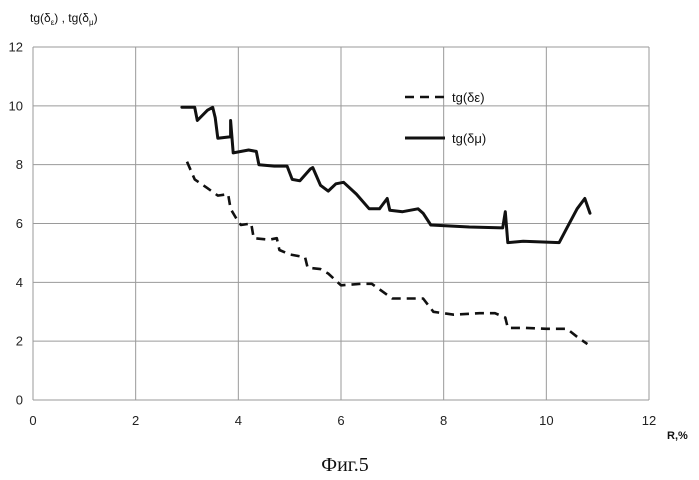 The image size is (699, 480). I want to click on x-axis-title: R,%, so click(677, 436).